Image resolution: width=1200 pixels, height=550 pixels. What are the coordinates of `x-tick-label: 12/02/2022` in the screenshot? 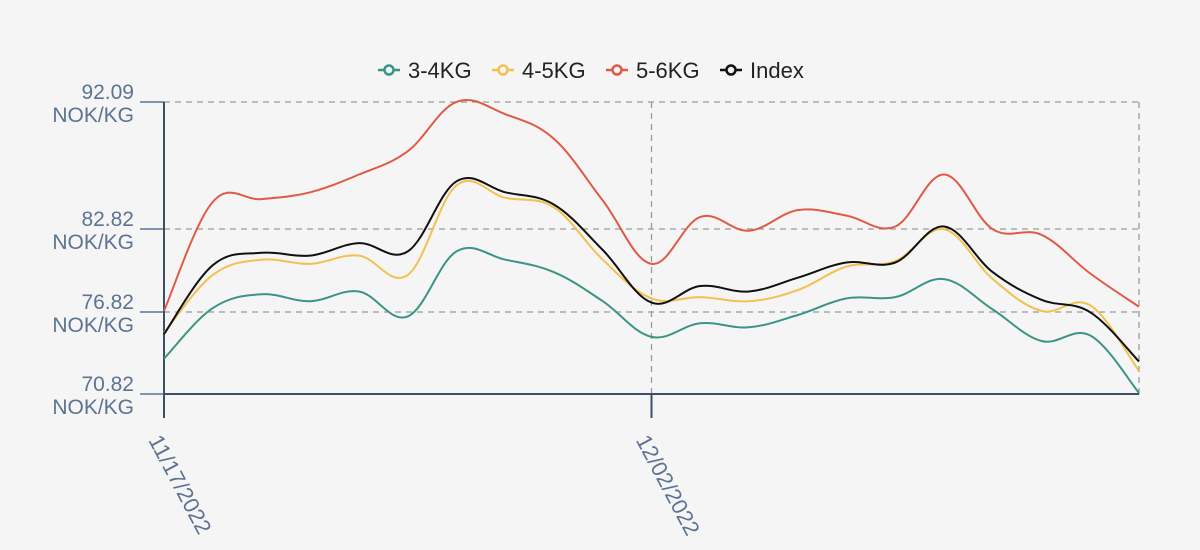 It's located at (668, 485).